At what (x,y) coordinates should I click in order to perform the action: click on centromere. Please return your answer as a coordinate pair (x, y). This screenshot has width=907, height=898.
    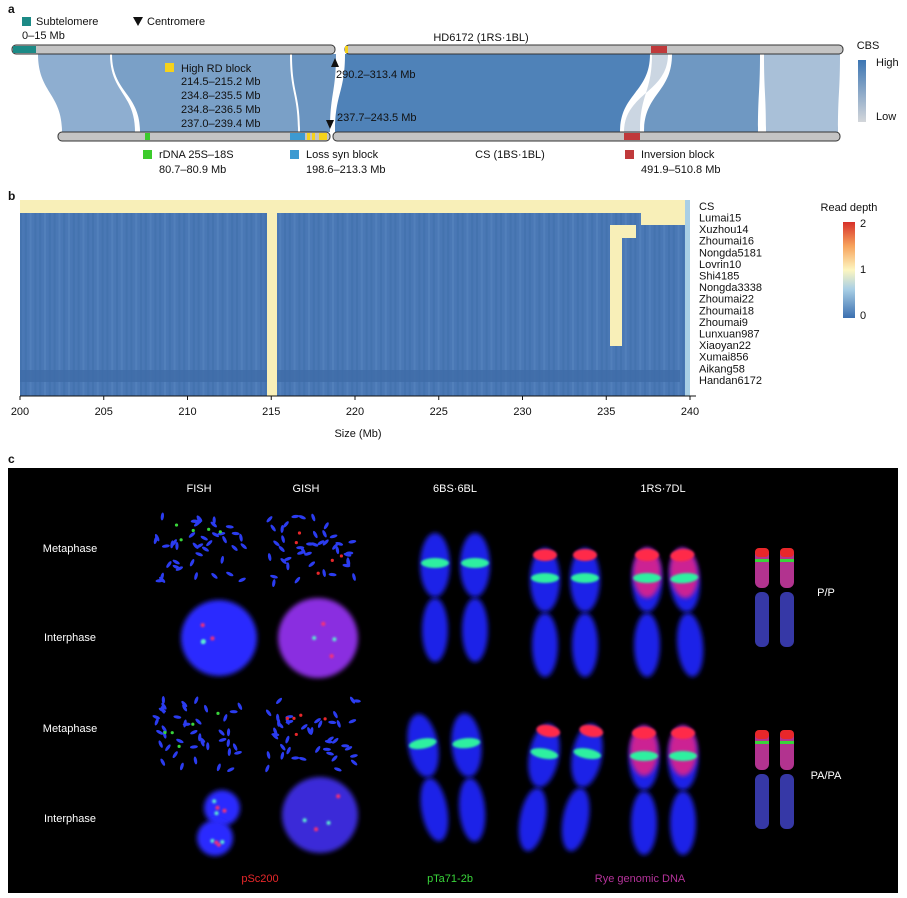
    Looking at the image, I should click on (330, 124).